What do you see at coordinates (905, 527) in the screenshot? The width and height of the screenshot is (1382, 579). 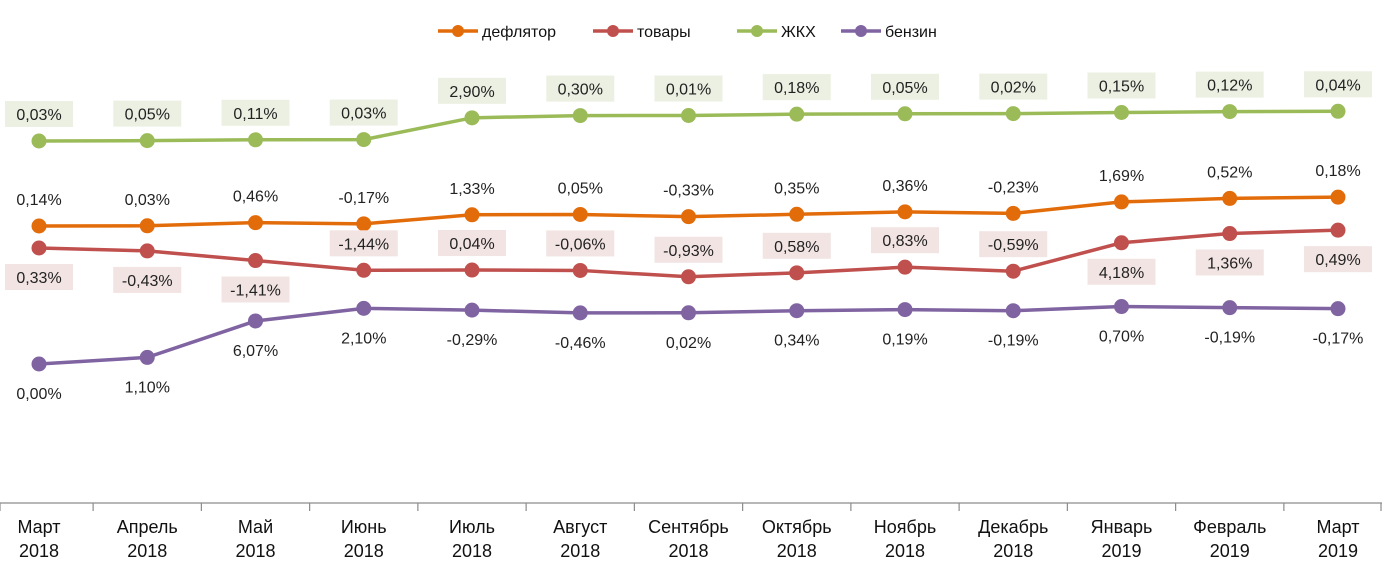 I see `x-tick-label: Ноябрь` at bounding box center [905, 527].